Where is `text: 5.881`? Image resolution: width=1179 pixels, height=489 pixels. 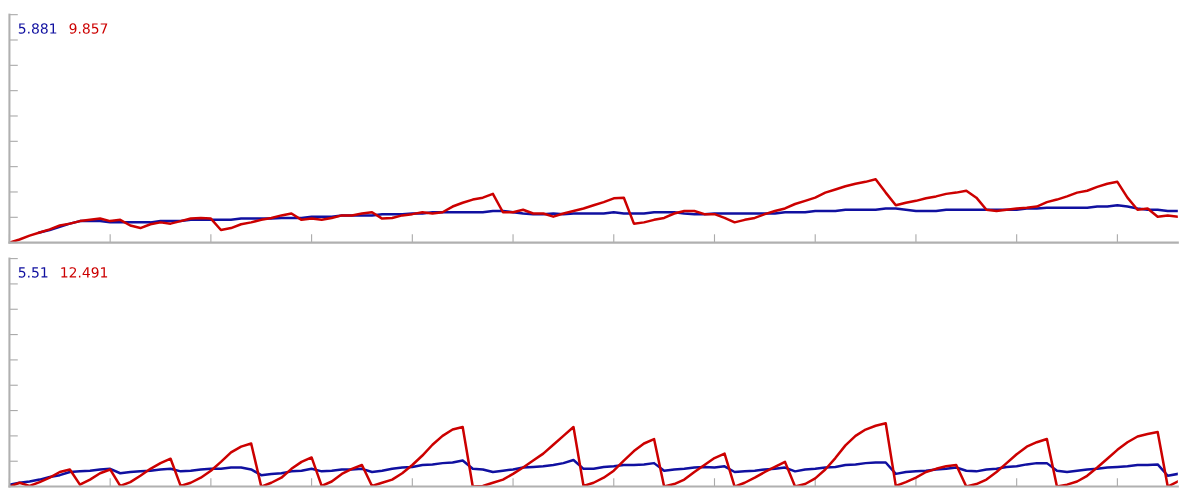 text: 5.881 is located at coordinates (37, 28).